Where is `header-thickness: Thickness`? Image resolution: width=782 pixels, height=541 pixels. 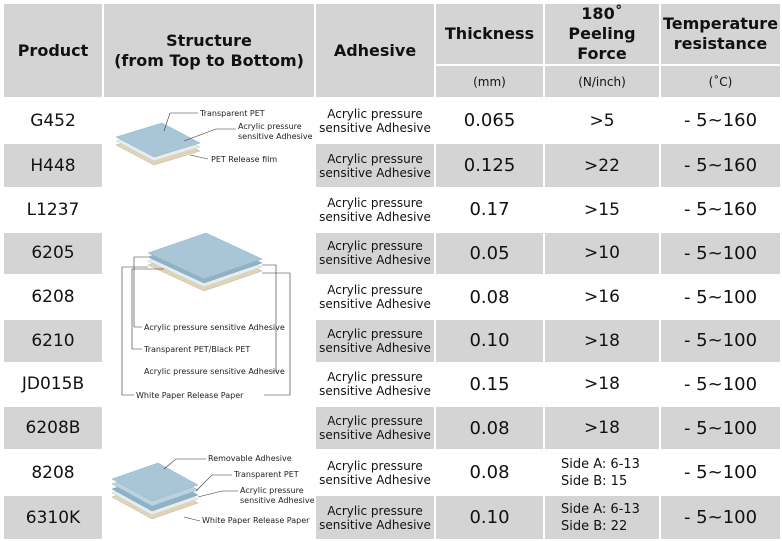 header-thickness: Thickness is located at coordinates (489, 34).